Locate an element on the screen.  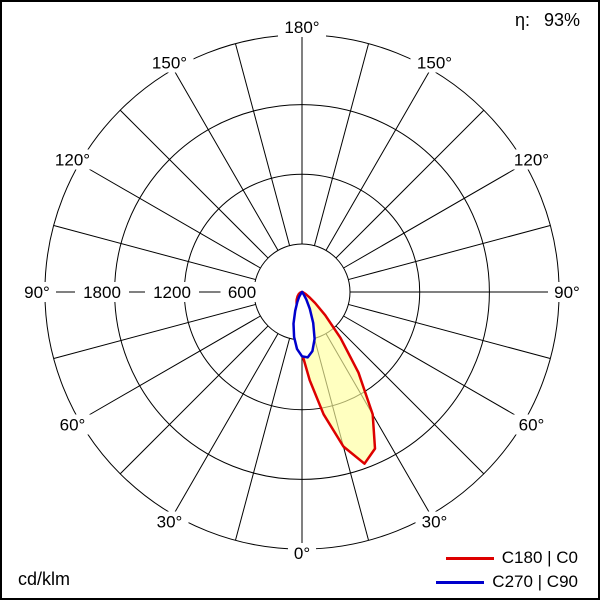
svg-text: 600 is located at coordinates (242, 292).